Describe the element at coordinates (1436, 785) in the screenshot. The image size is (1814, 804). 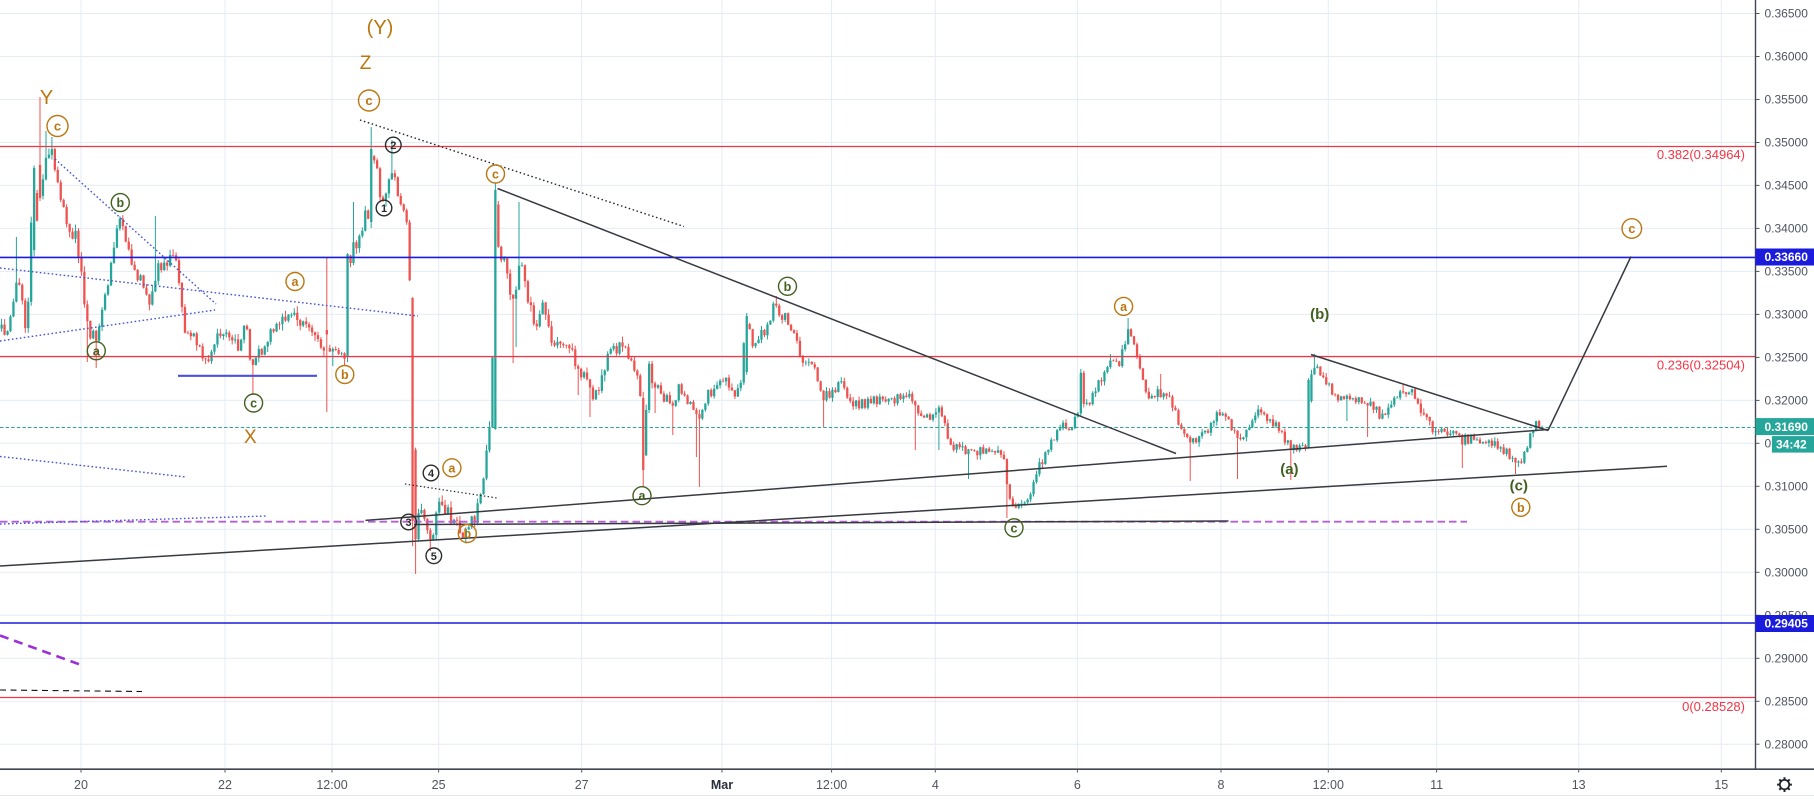
I see `svg-text: 11` at that location.